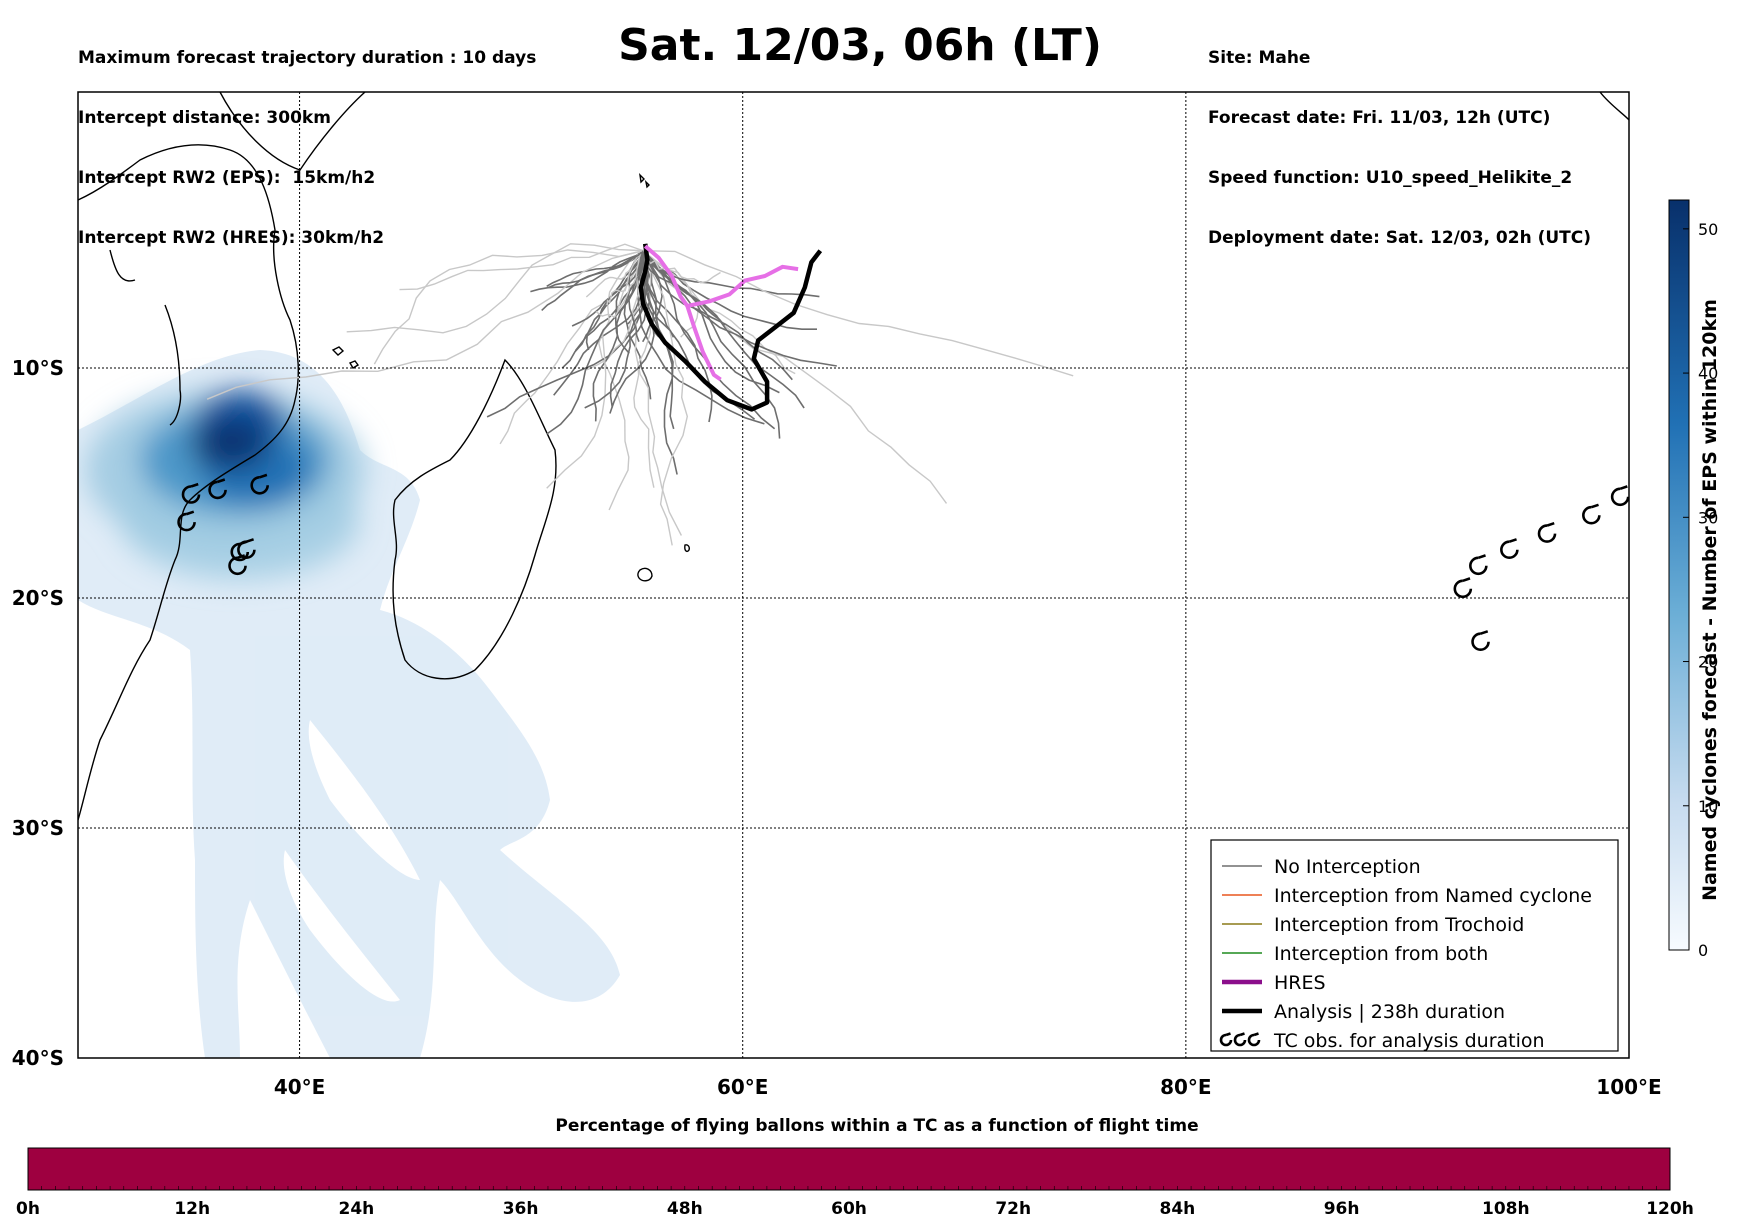 Image resolution: width=1754 pixels, height=1223 pixels. I want to click on legend-label: No Interception, so click(1347, 867).